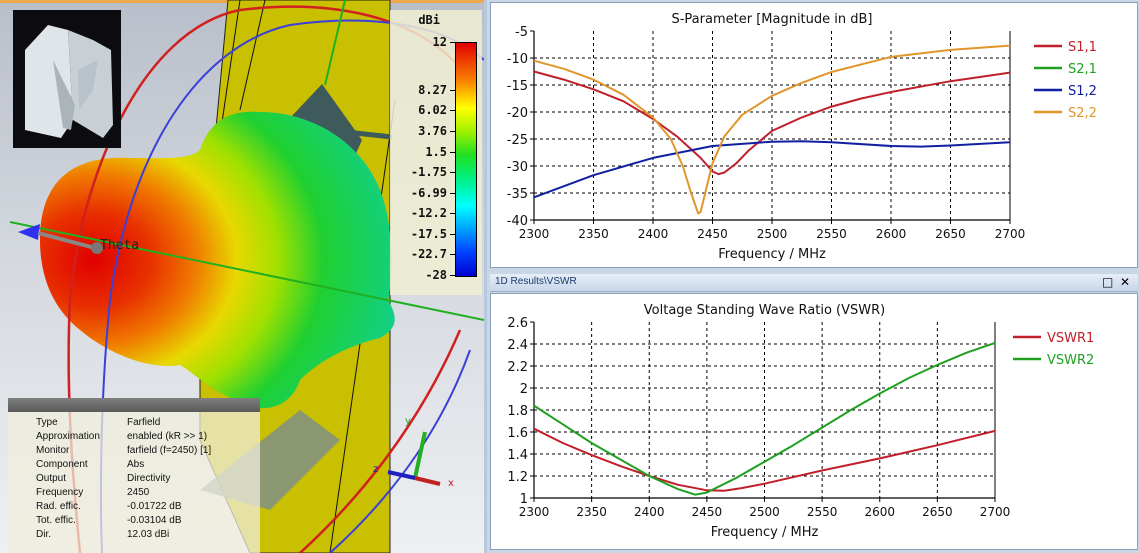  I want to click on info-value: -0.03104 dB, so click(154, 520).